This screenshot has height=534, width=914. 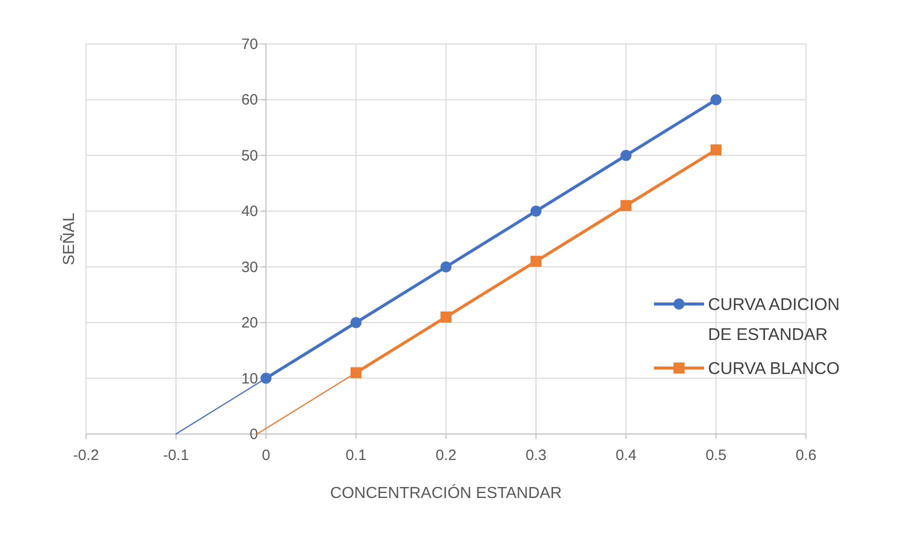 I want to click on legend-label: CURVA BLANCO, so click(x=774, y=368).